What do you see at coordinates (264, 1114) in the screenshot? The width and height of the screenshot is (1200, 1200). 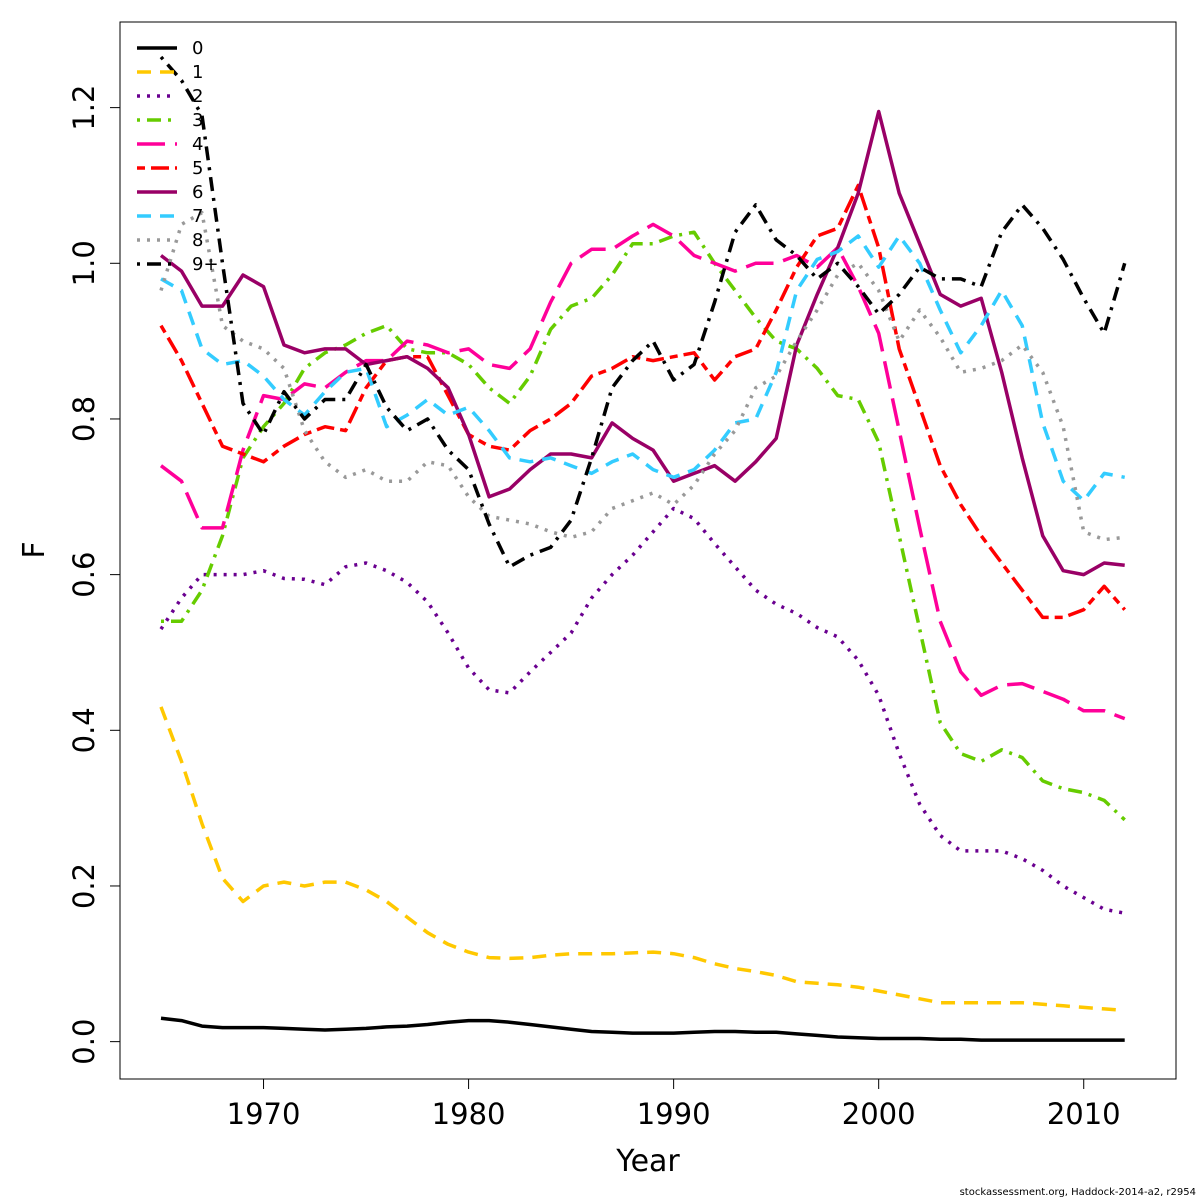 I see `x-tick-label: 1970` at bounding box center [264, 1114].